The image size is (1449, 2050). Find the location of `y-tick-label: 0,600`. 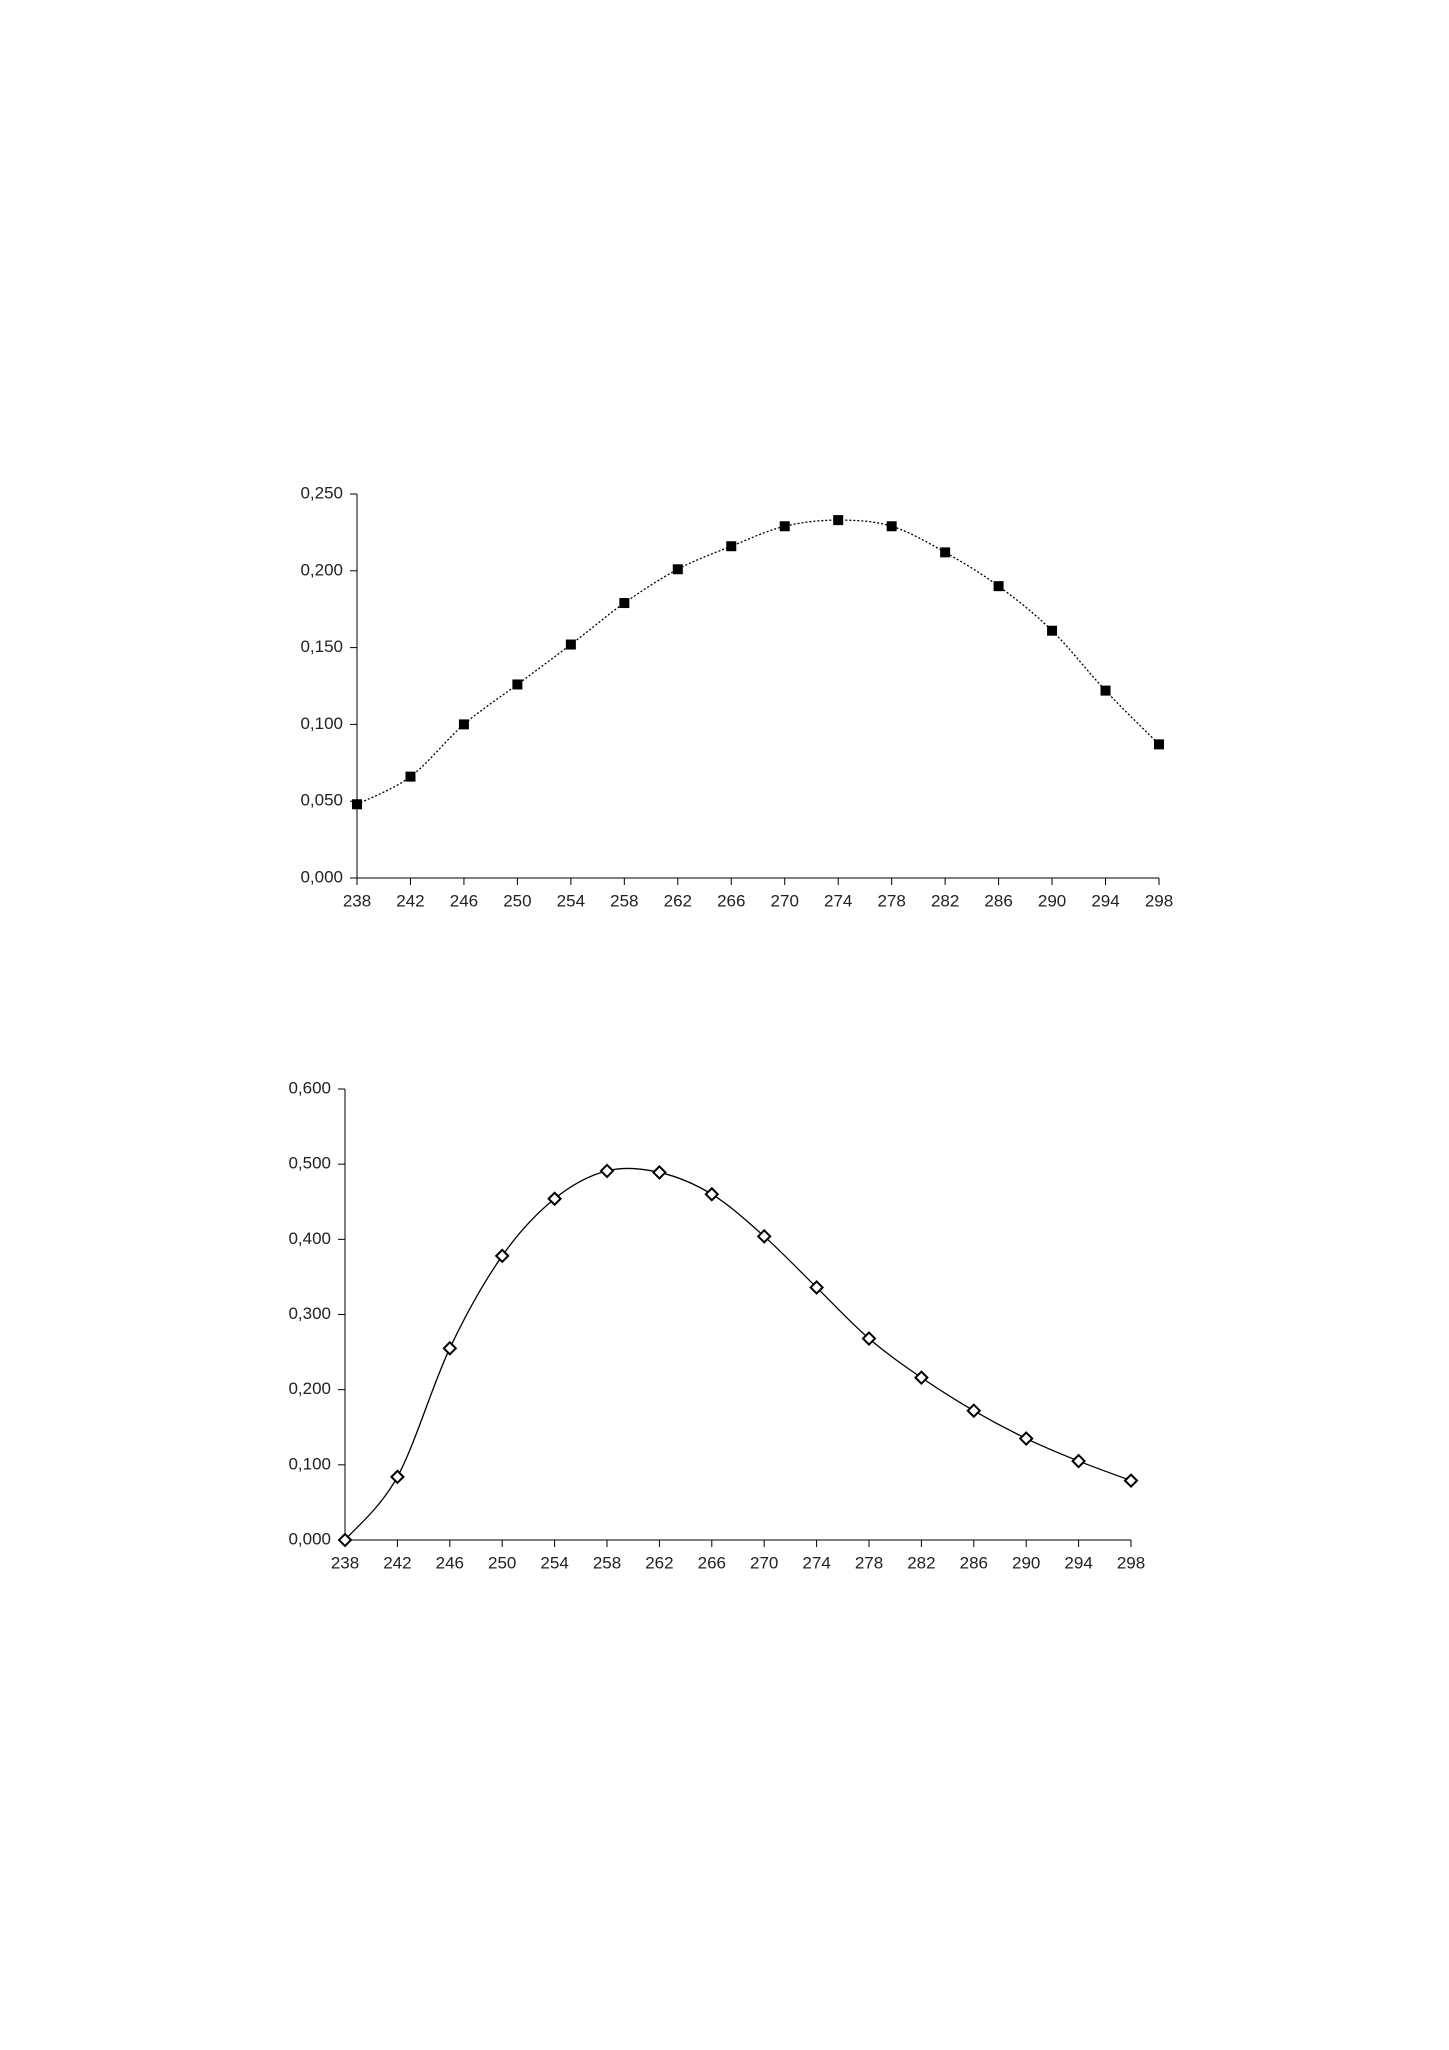

y-tick-label: 0,600 is located at coordinates (309, 1087).